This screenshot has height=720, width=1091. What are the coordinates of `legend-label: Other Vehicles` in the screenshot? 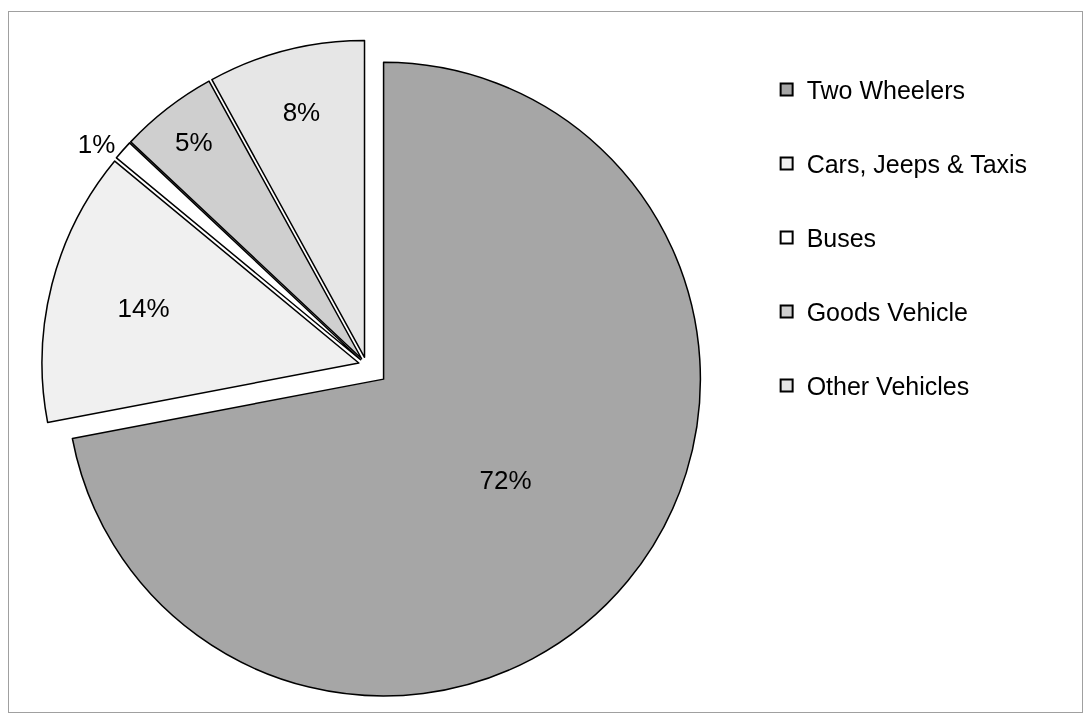 It's located at (888, 386).